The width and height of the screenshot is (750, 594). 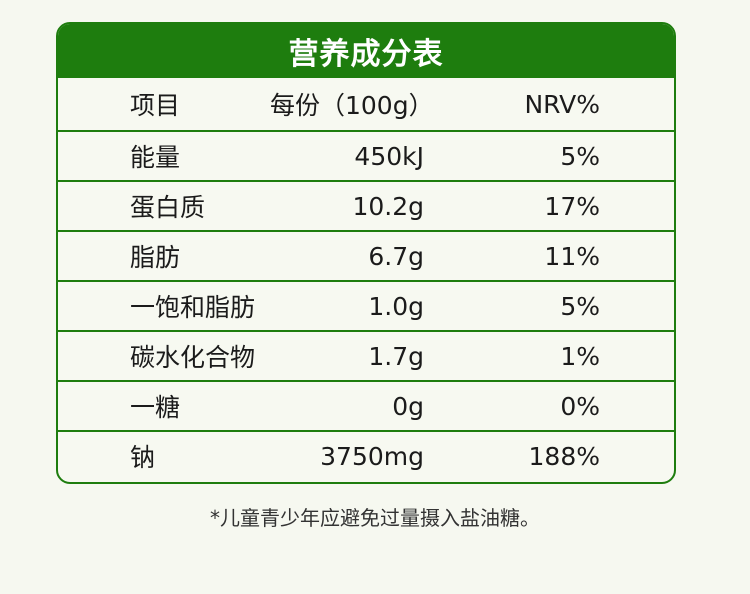 I want to click on row-name: 钠, so click(x=143, y=457).